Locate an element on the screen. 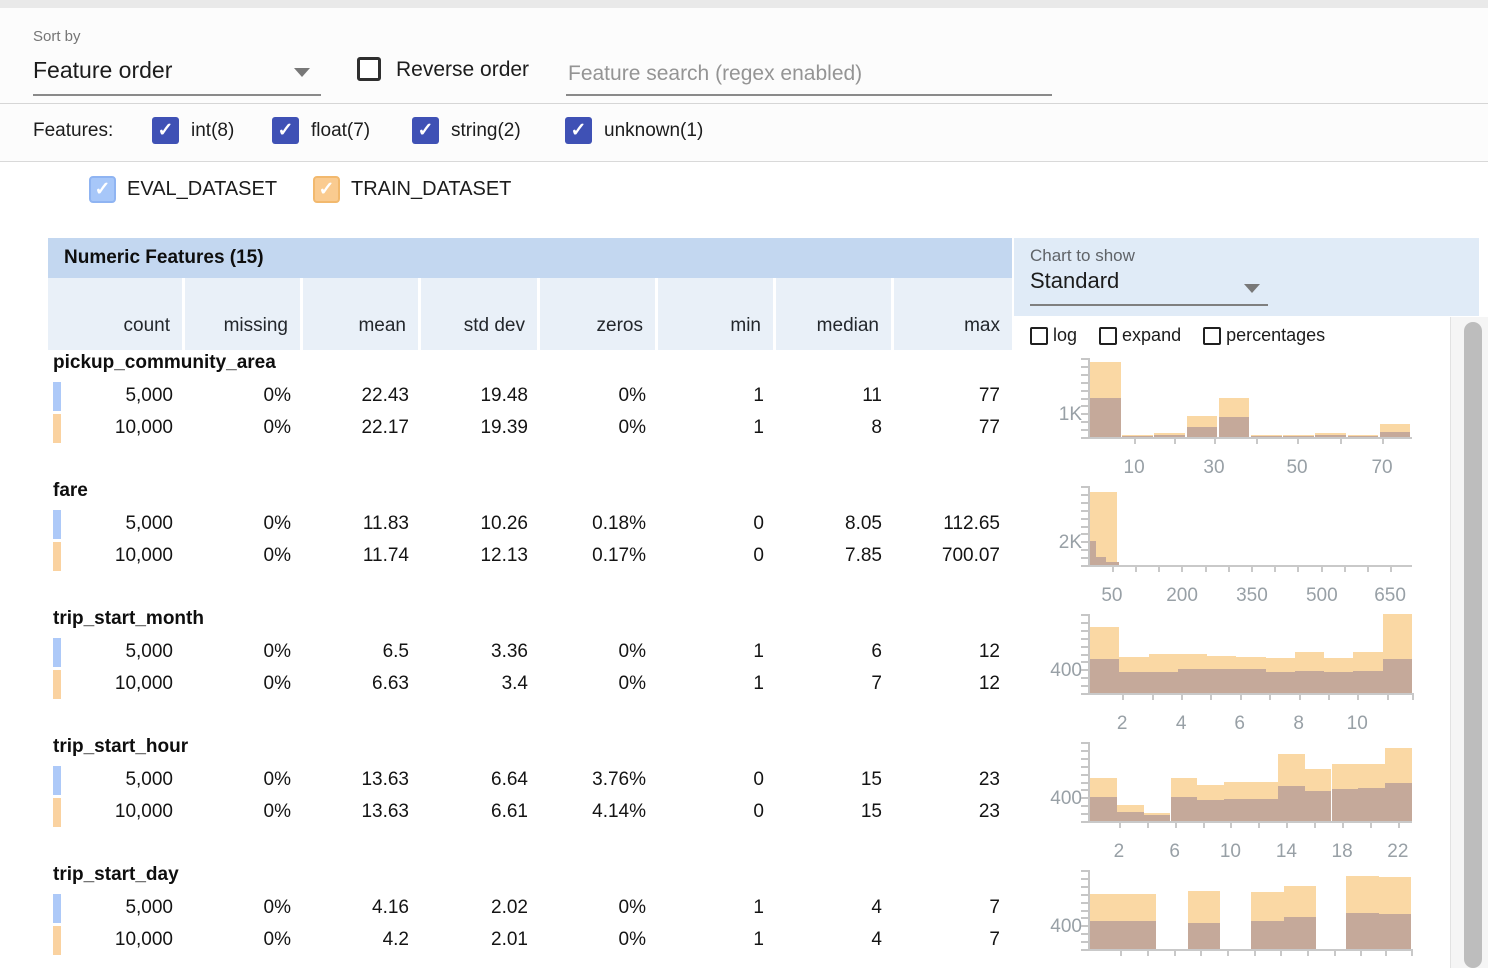 The width and height of the screenshot is (1488, 968). stat-count: 5,000 is located at coordinates (149, 907).